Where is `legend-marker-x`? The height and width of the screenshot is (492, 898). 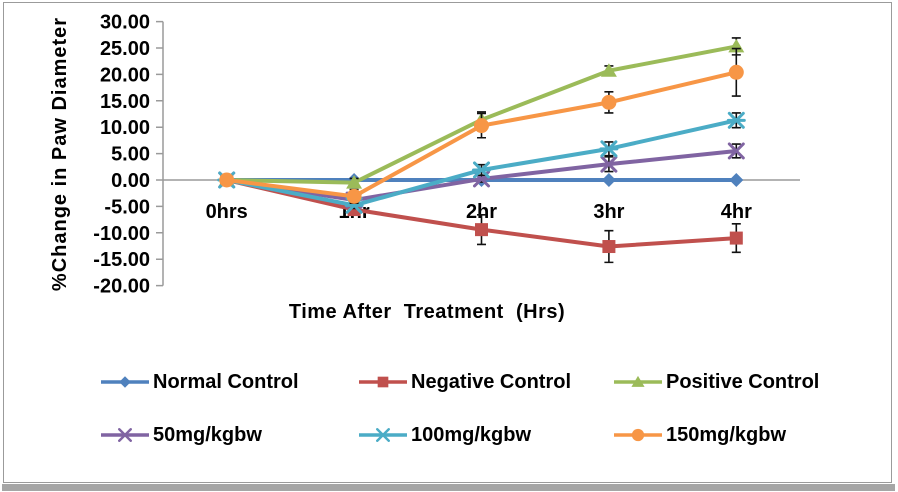 legend-marker-x is located at coordinates (125, 435).